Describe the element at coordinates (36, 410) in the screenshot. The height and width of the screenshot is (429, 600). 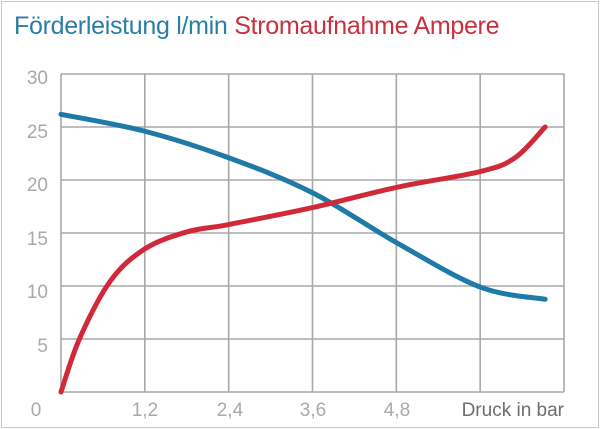
I see `x-tick: 0` at that location.